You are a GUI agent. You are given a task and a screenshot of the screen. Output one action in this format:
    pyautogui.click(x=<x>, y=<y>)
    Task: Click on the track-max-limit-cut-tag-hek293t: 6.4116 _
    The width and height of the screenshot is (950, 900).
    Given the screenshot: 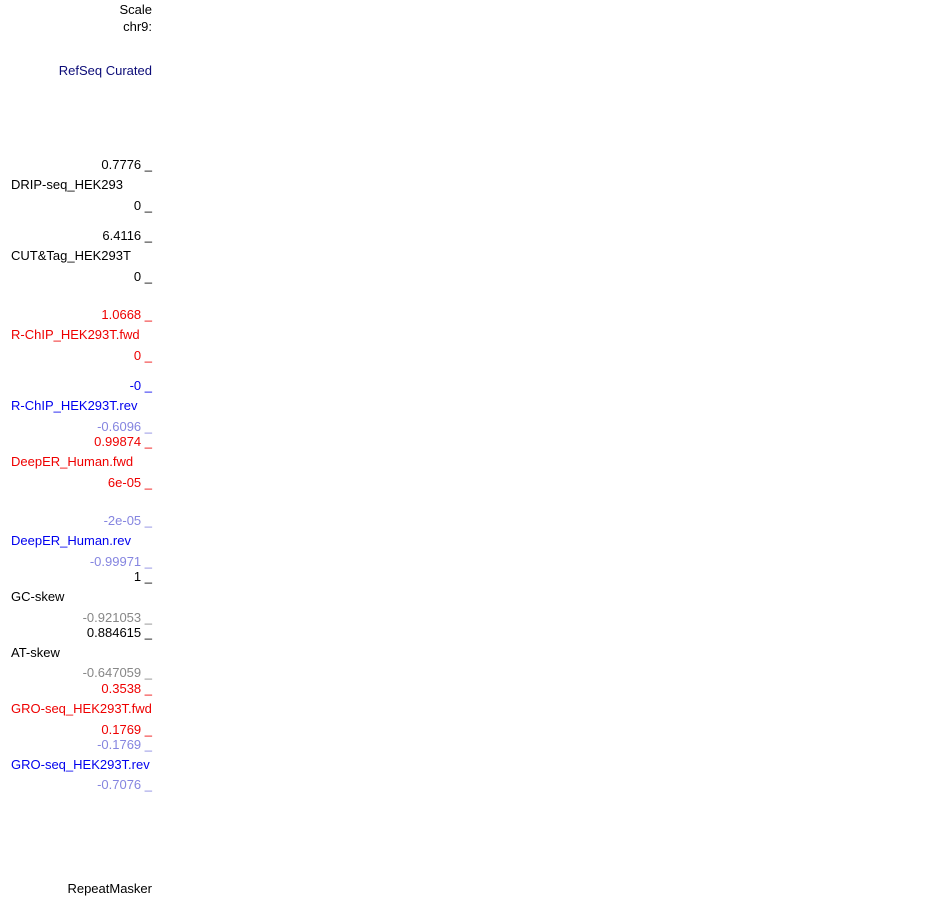 What is the action you would take?
    pyautogui.click(x=127, y=235)
    